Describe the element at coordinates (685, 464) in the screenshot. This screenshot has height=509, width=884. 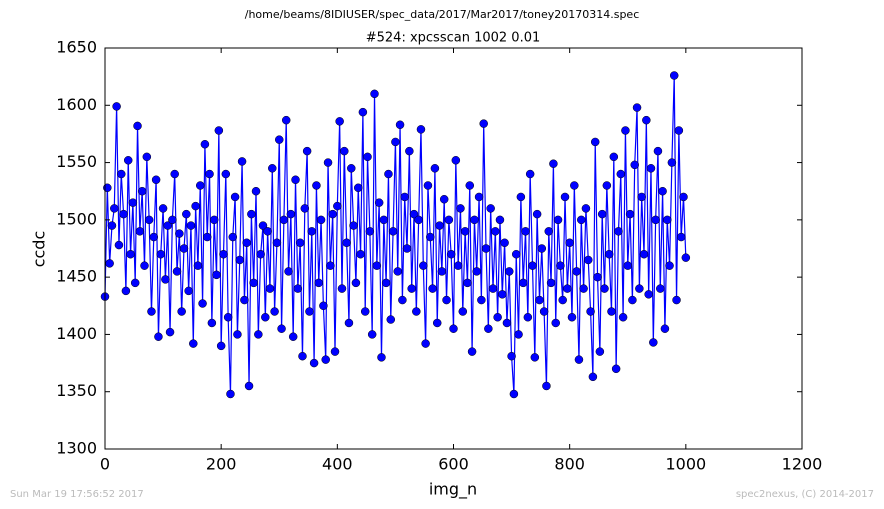
I see `x-tick-label: 1000` at that location.